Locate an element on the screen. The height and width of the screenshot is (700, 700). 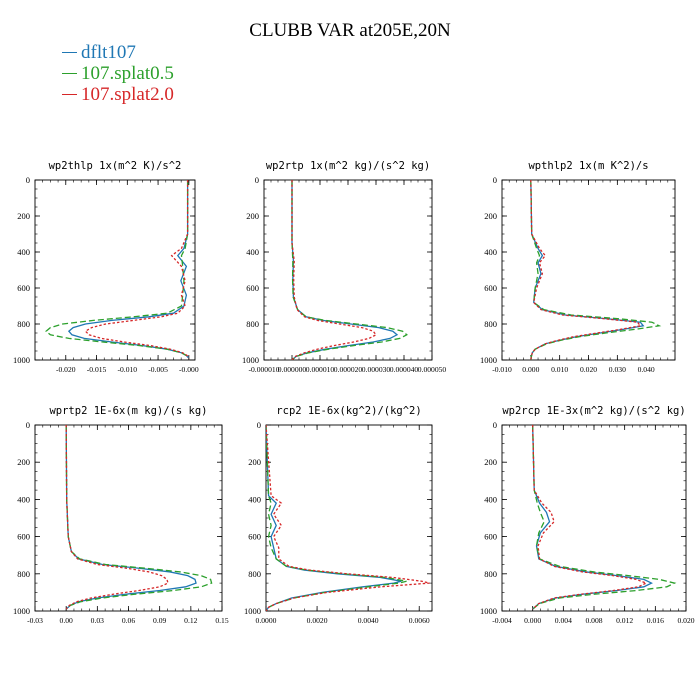
page-title: CLUBB VAR at205E,20N is located at coordinates (350, 30).